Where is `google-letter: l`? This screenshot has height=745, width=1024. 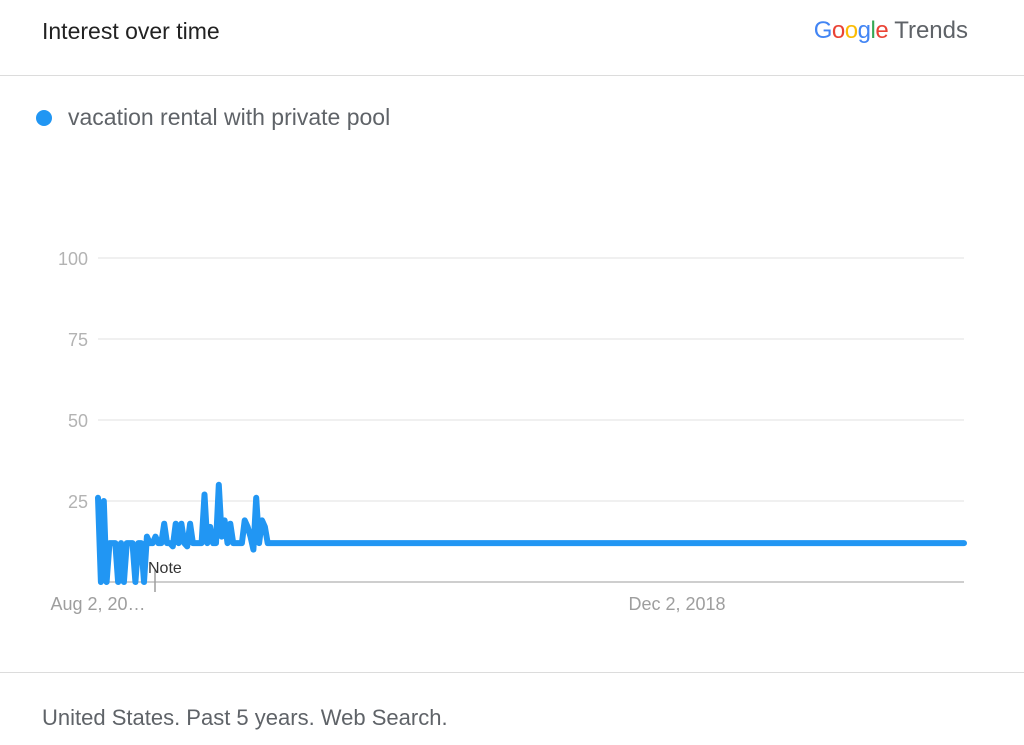
google-letter: l is located at coordinates (873, 30).